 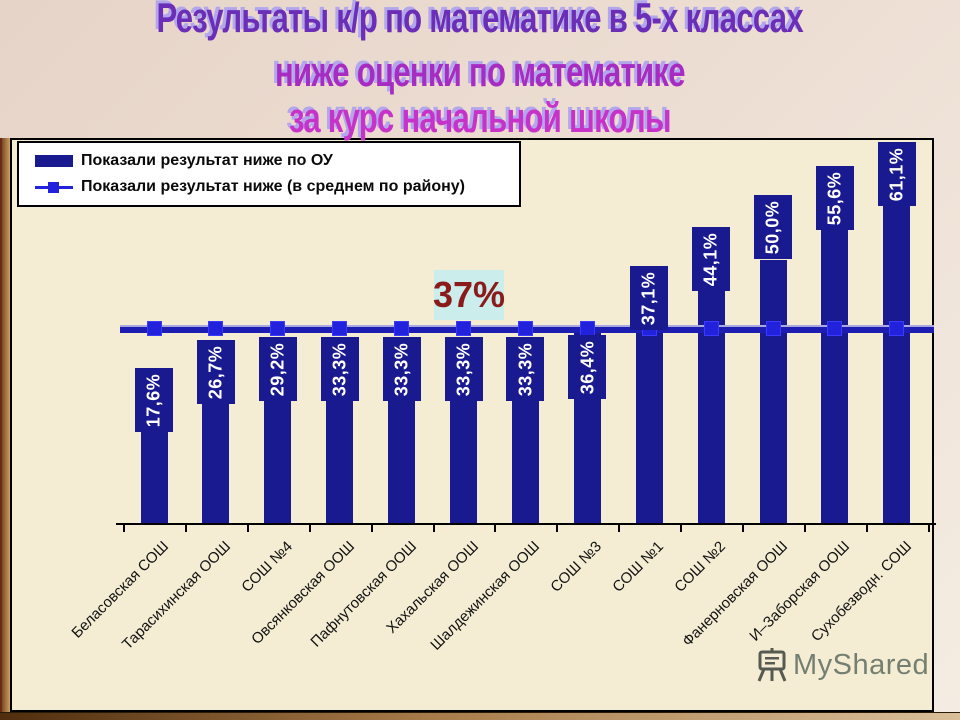 I want to click on bar-value-text: 17,6%, so click(x=153, y=400).